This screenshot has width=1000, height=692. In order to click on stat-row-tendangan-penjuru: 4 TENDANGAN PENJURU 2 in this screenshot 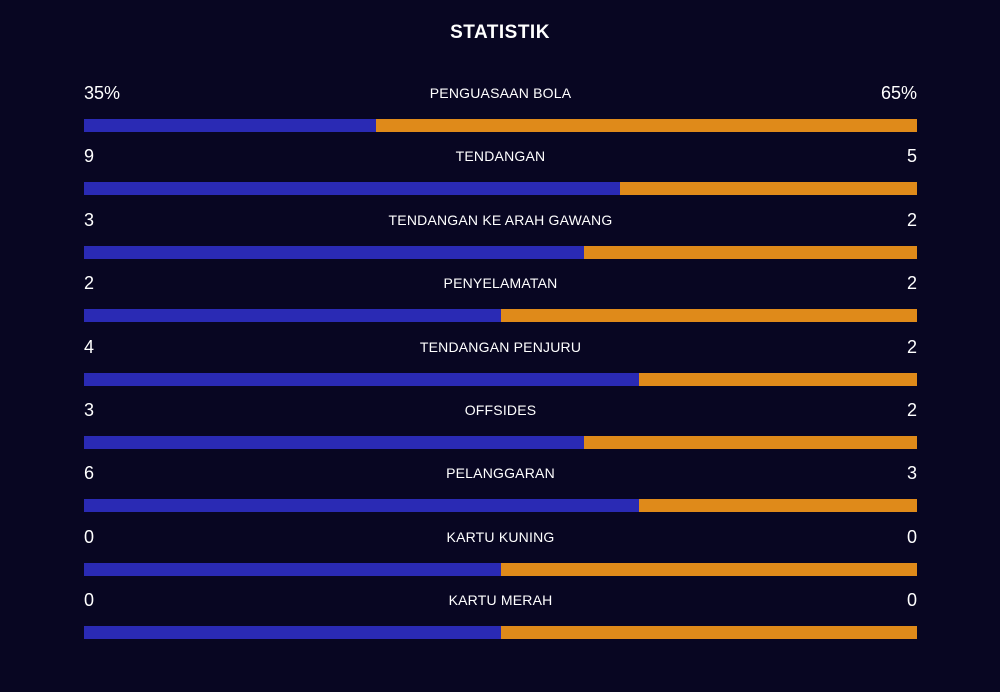, I will do `click(500, 365)`.